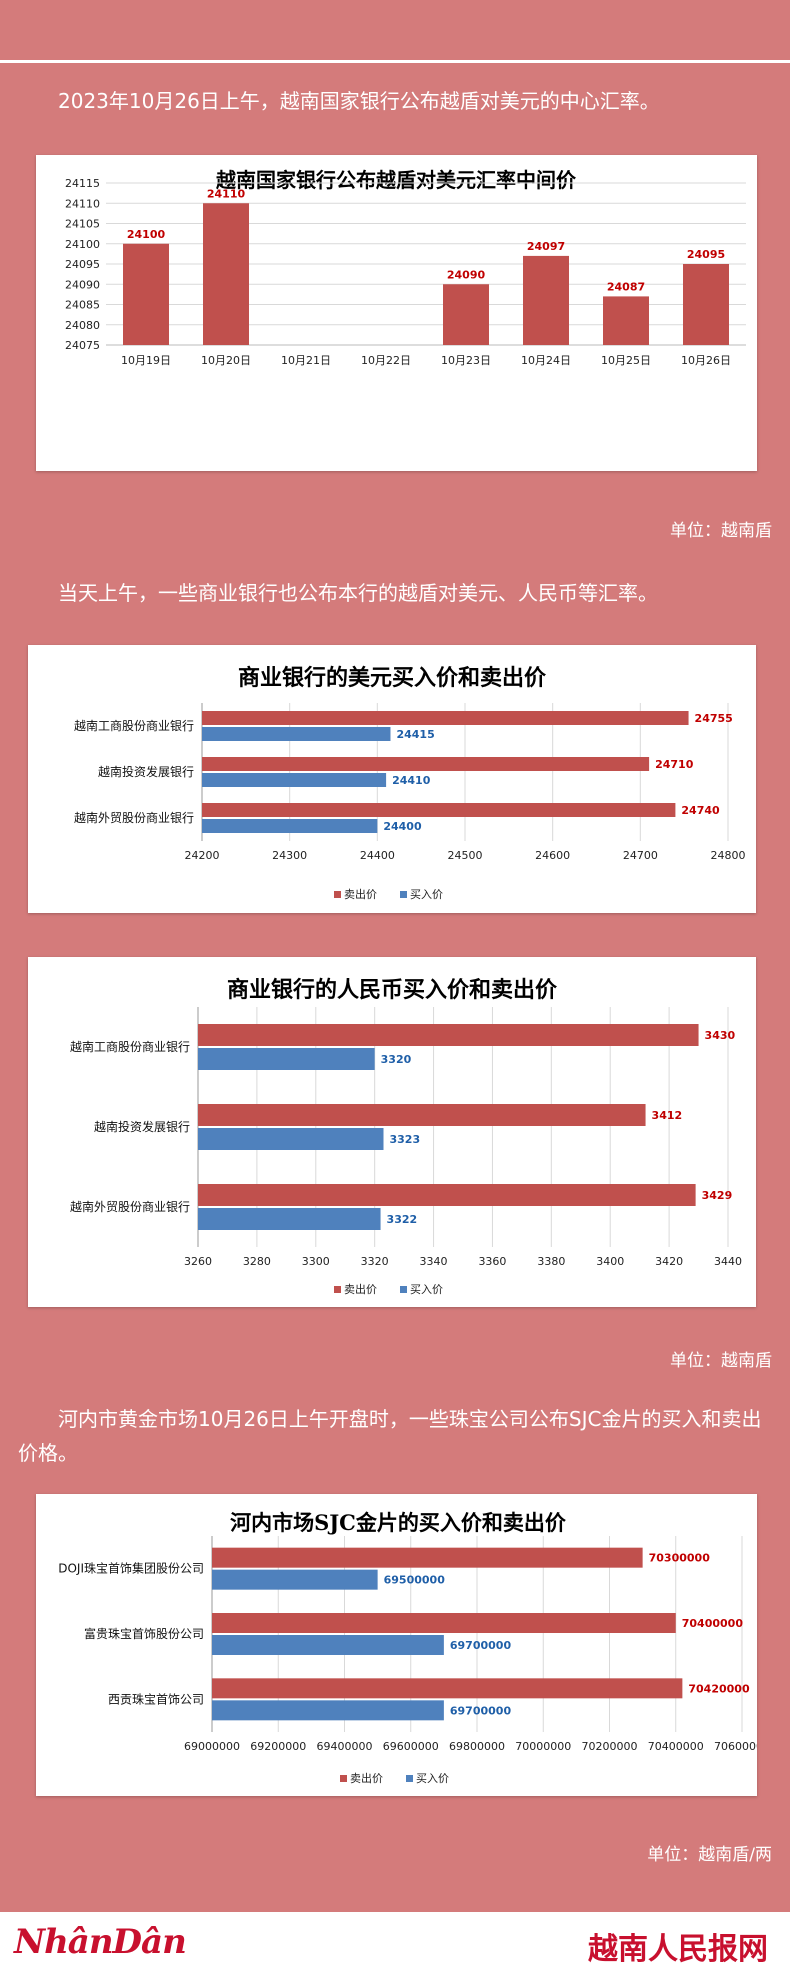 This screenshot has height=1975, width=790. Describe the element at coordinates (202, 855) in the screenshot. I see `x-tick-label: 24200` at that location.